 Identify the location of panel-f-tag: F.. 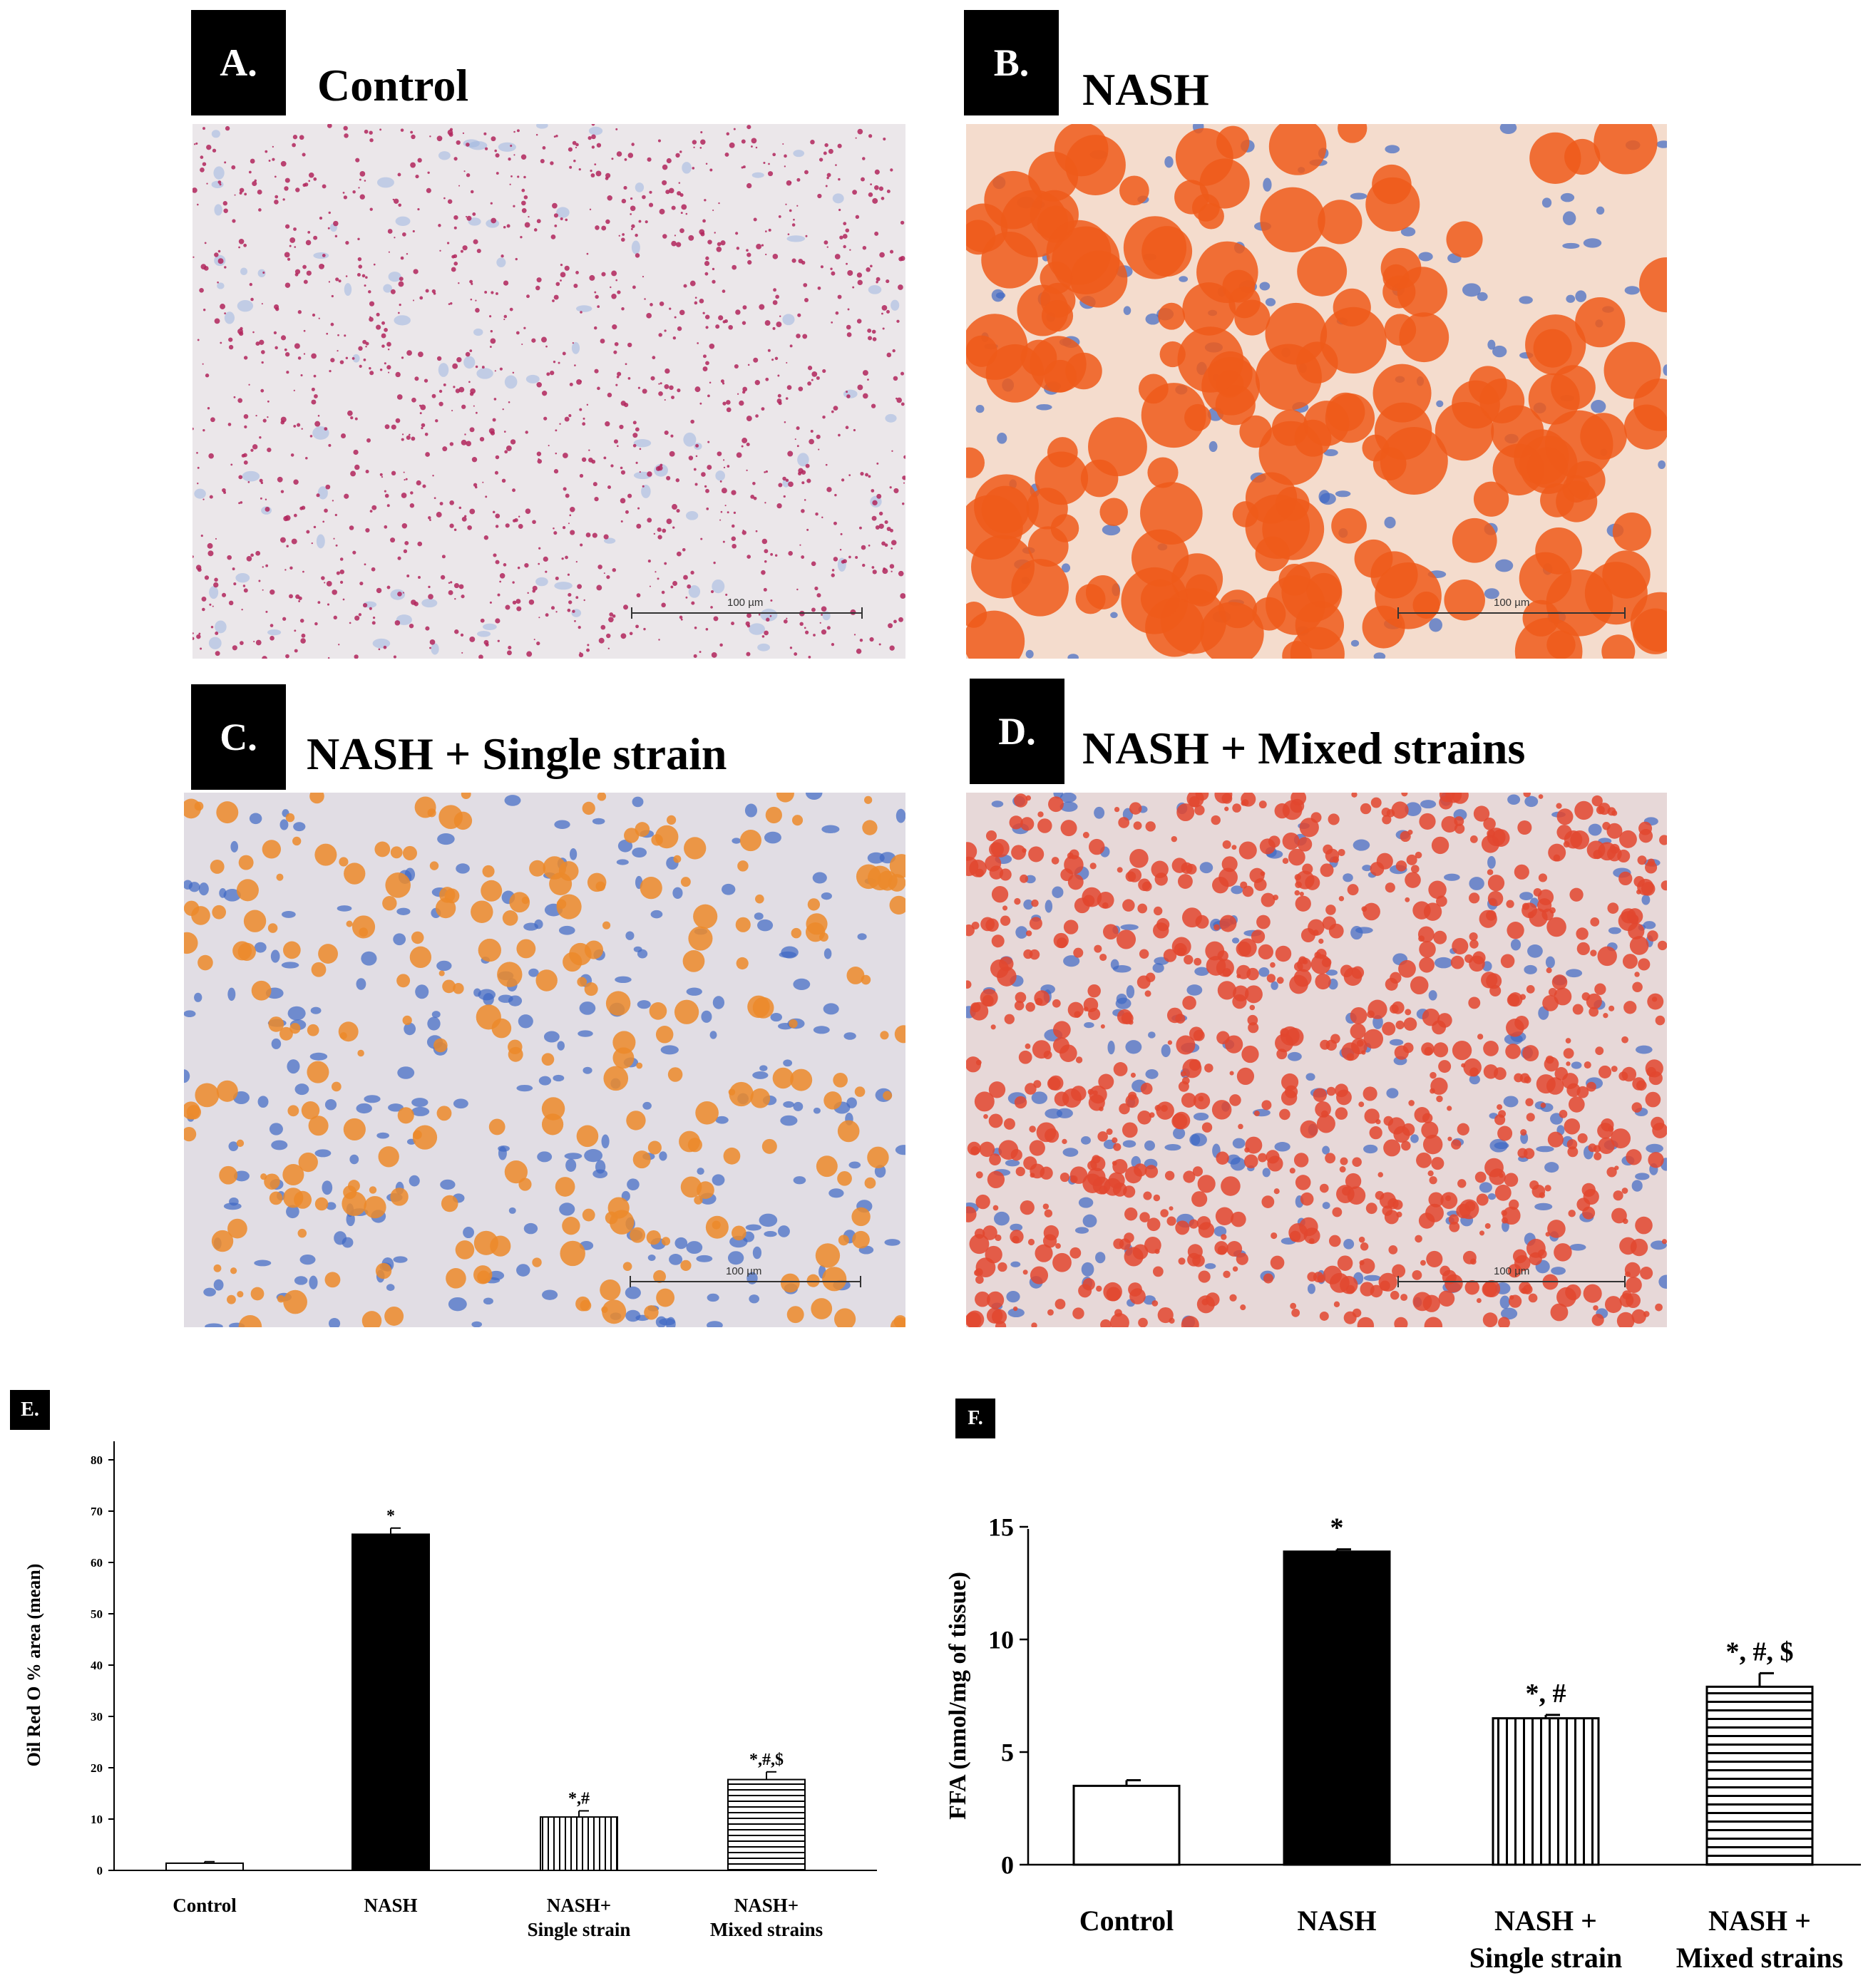
(975, 1418).